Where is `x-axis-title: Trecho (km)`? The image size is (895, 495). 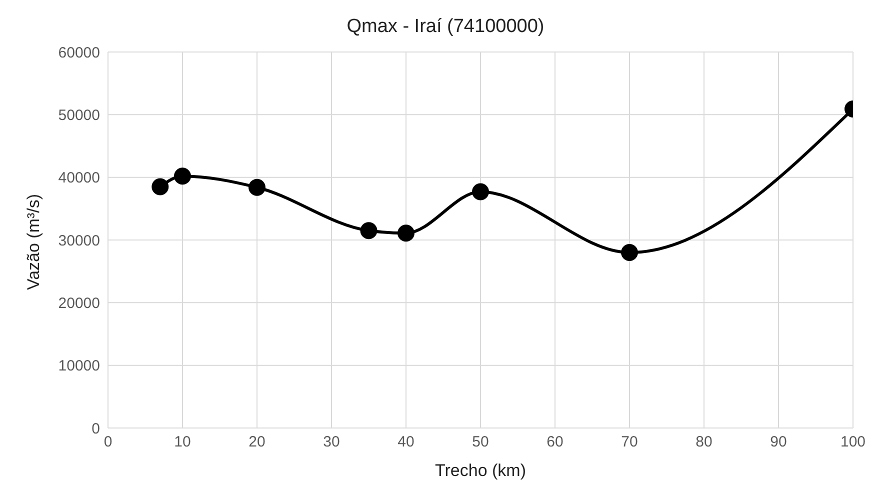 x-axis-title: Trecho (km) is located at coordinates (480, 470).